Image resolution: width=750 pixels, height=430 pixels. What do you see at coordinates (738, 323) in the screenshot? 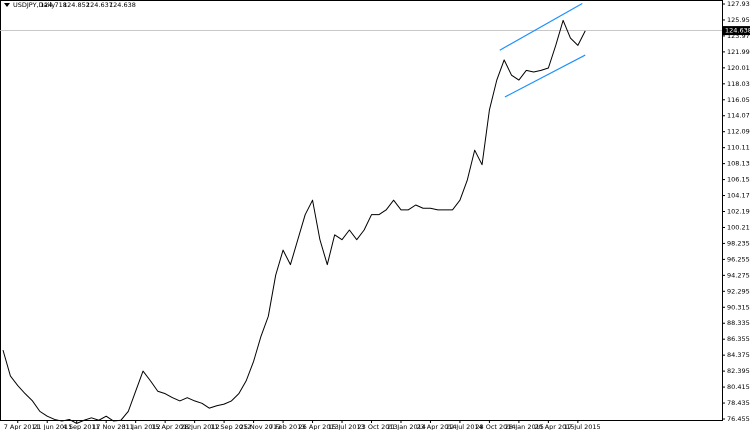
I see `y-tick-label: 88.335` at bounding box center [738, 323].